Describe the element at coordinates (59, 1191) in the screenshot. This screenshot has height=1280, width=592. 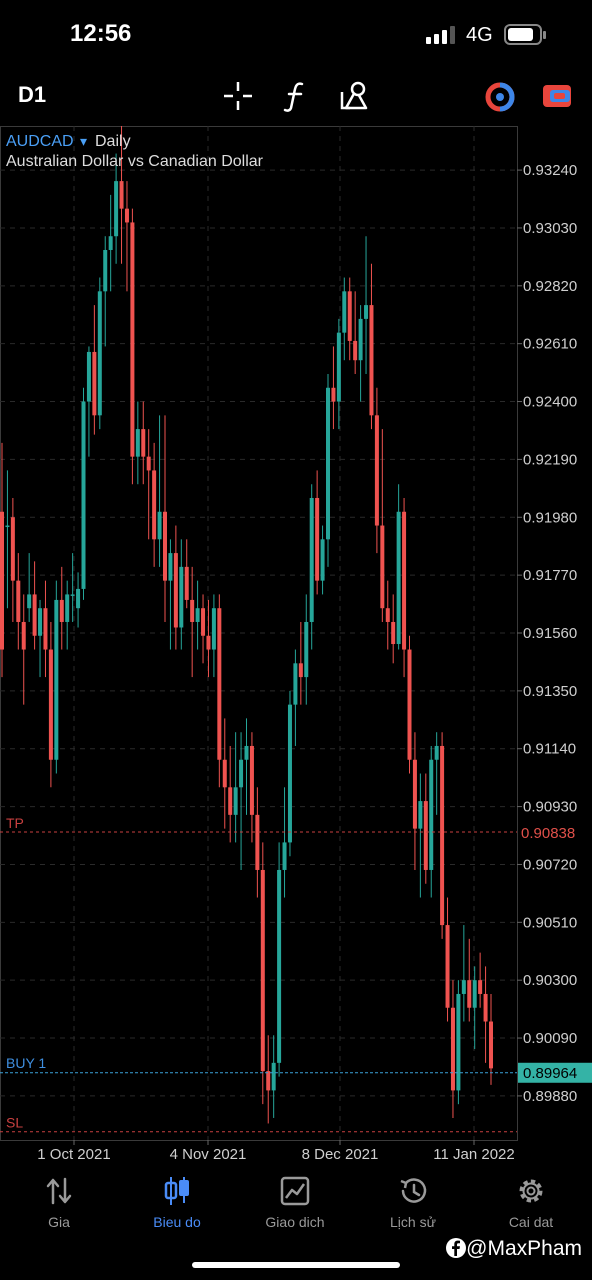
I see `quotes-arrows-icon` at that location.